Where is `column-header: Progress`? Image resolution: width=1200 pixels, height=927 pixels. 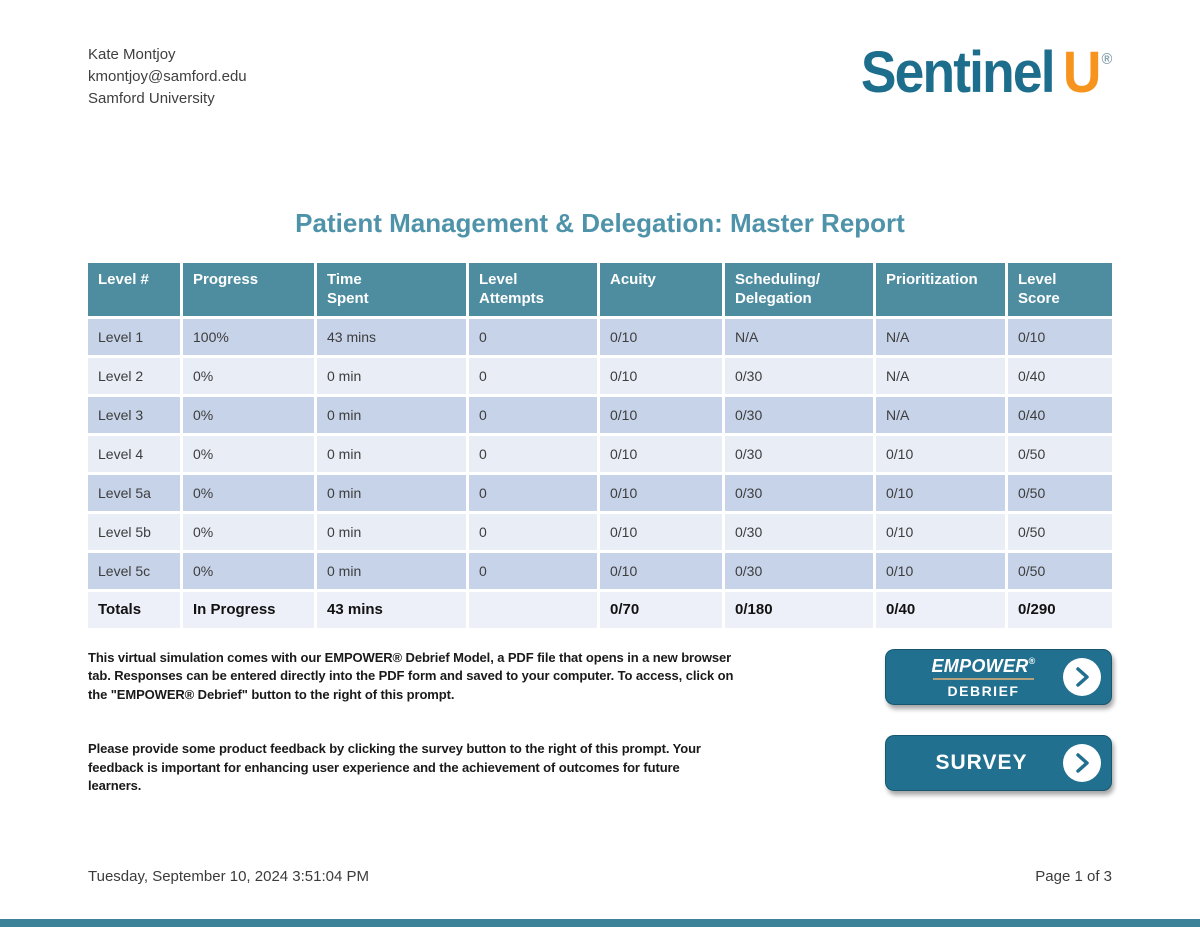
column-header: Progress is located at coordinates (250, 291).